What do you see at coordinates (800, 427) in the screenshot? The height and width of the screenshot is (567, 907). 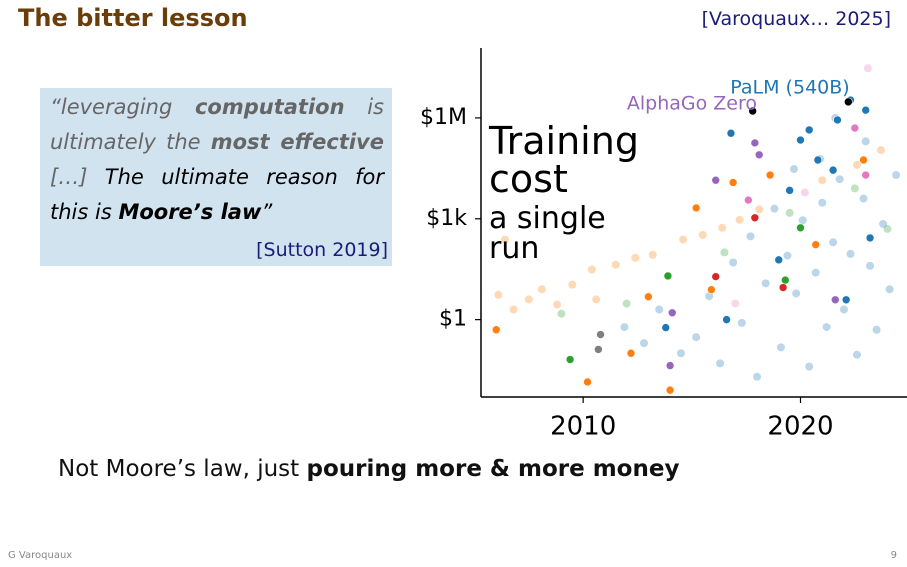 I see `x-tick-label: 2020` at bounding box center [800, 427].